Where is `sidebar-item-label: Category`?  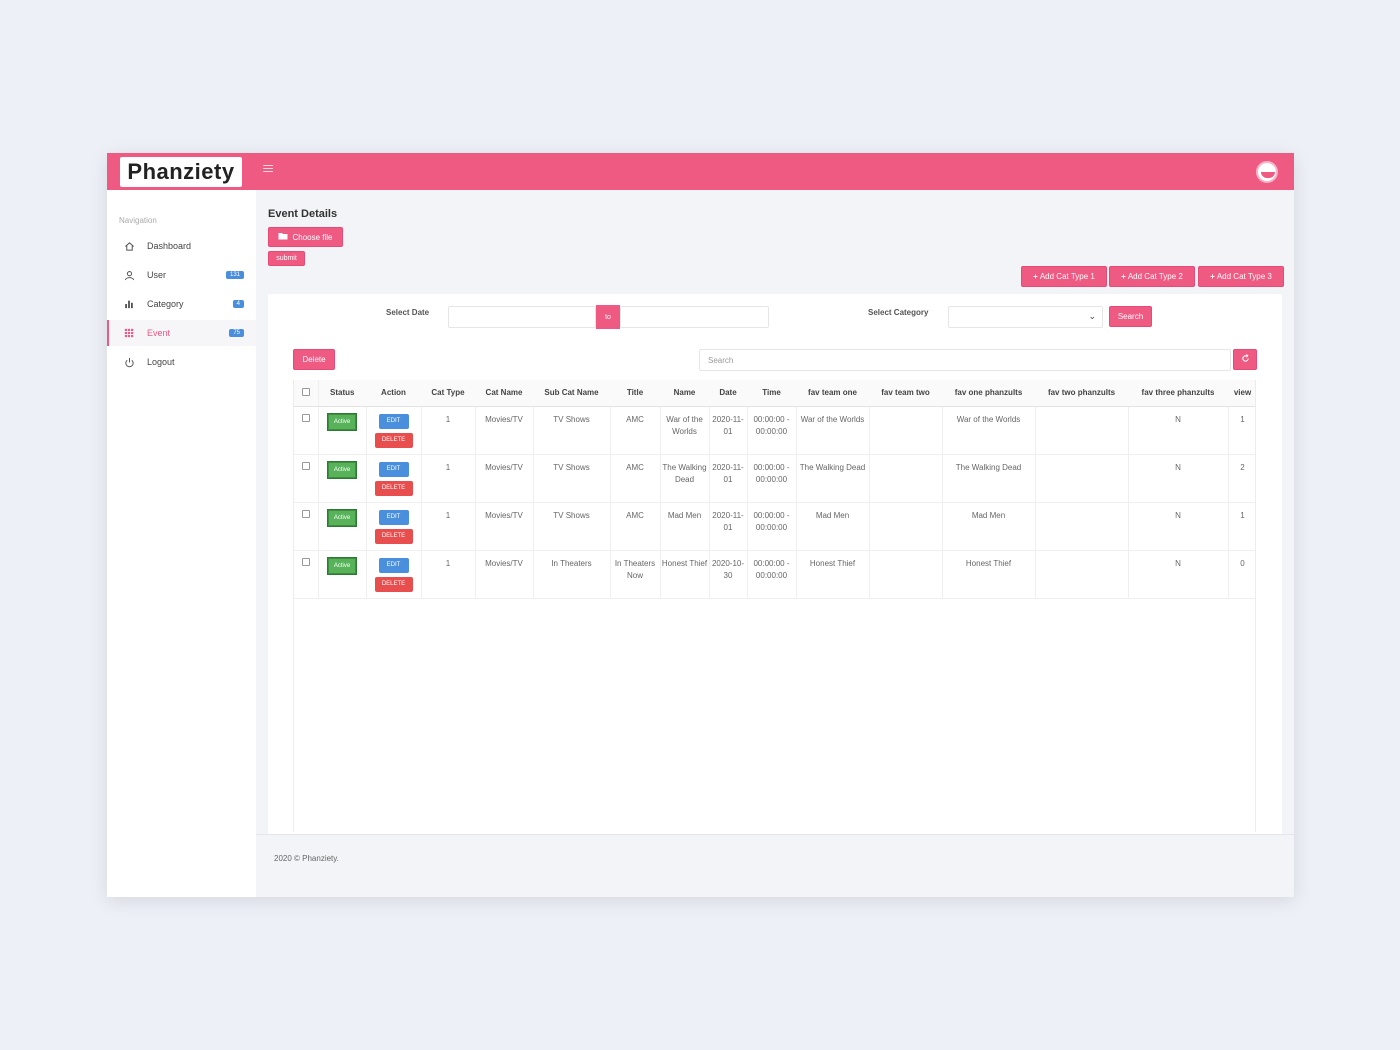
sidebar-item-label: Category is located at coordinates (165, 304).